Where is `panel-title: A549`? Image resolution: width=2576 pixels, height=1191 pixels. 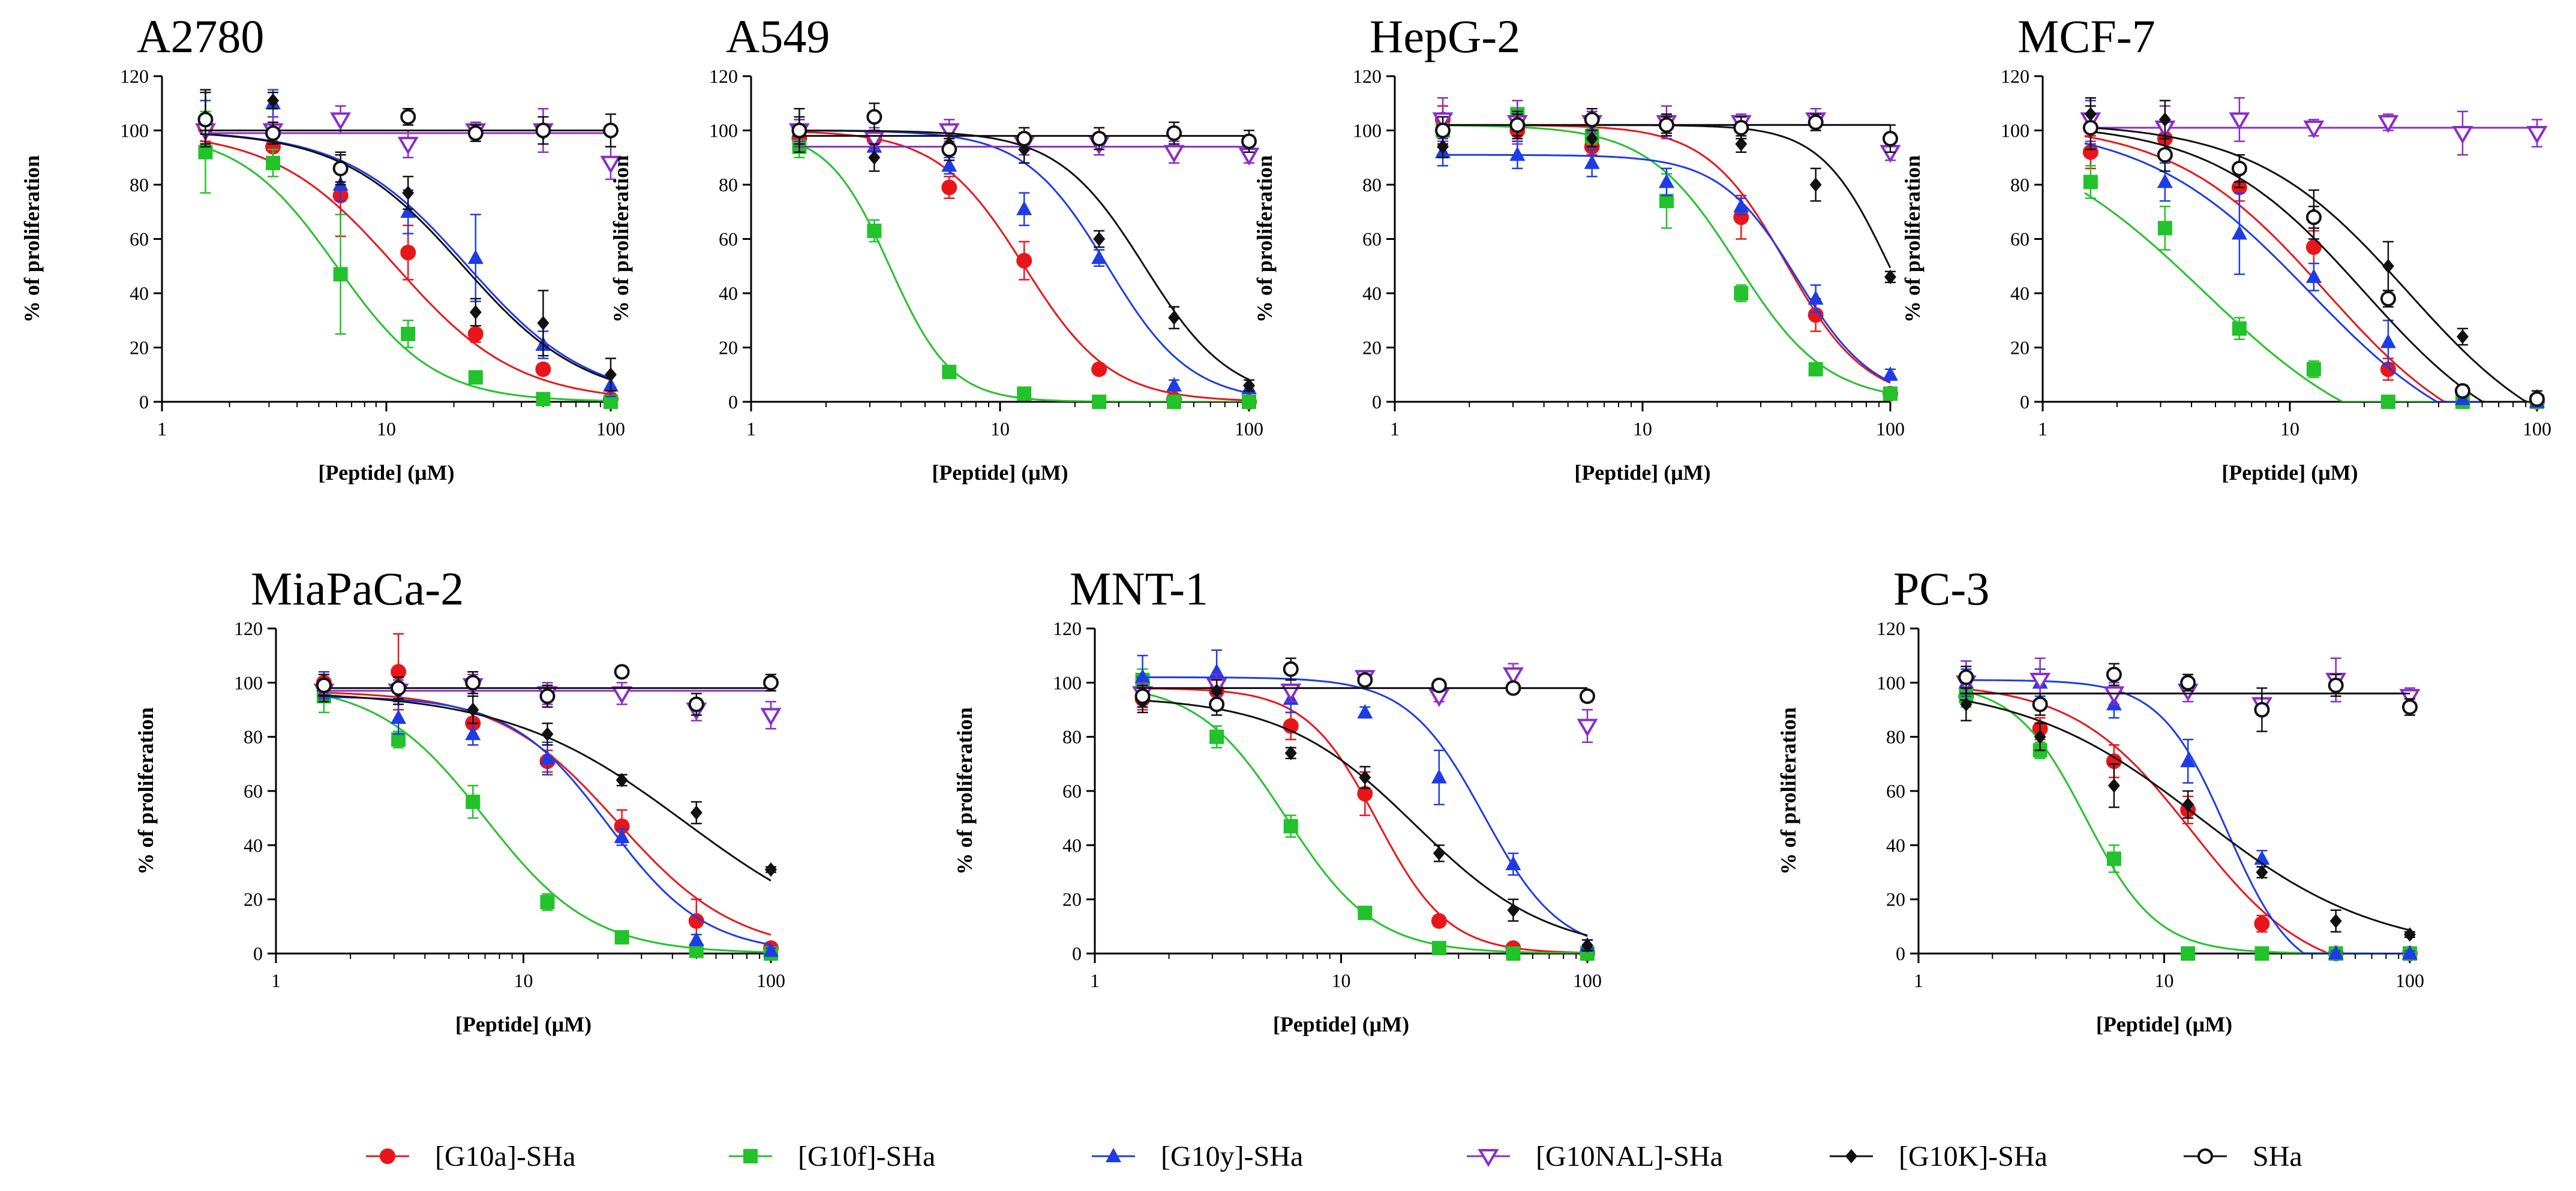 panel-title: A549 is located at coordinates (778, 36).